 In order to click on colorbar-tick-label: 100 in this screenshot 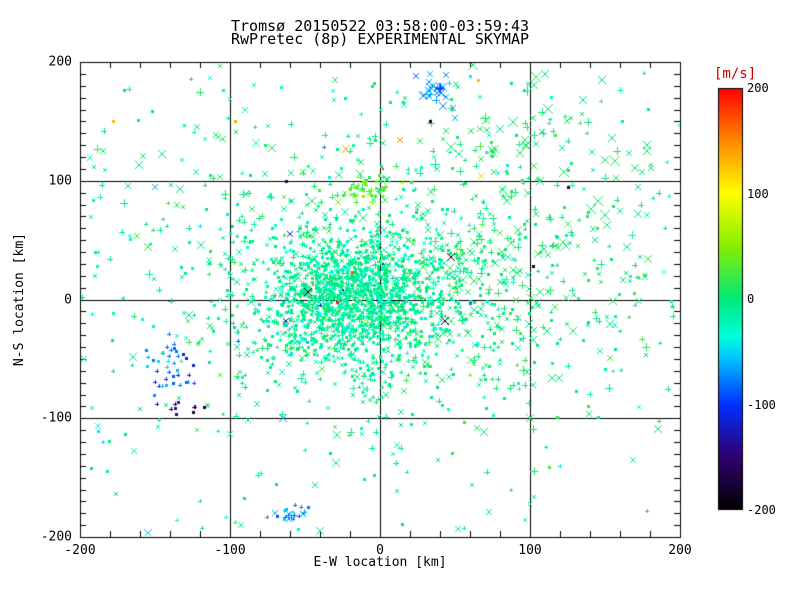, I will do `click(758, 193)`.